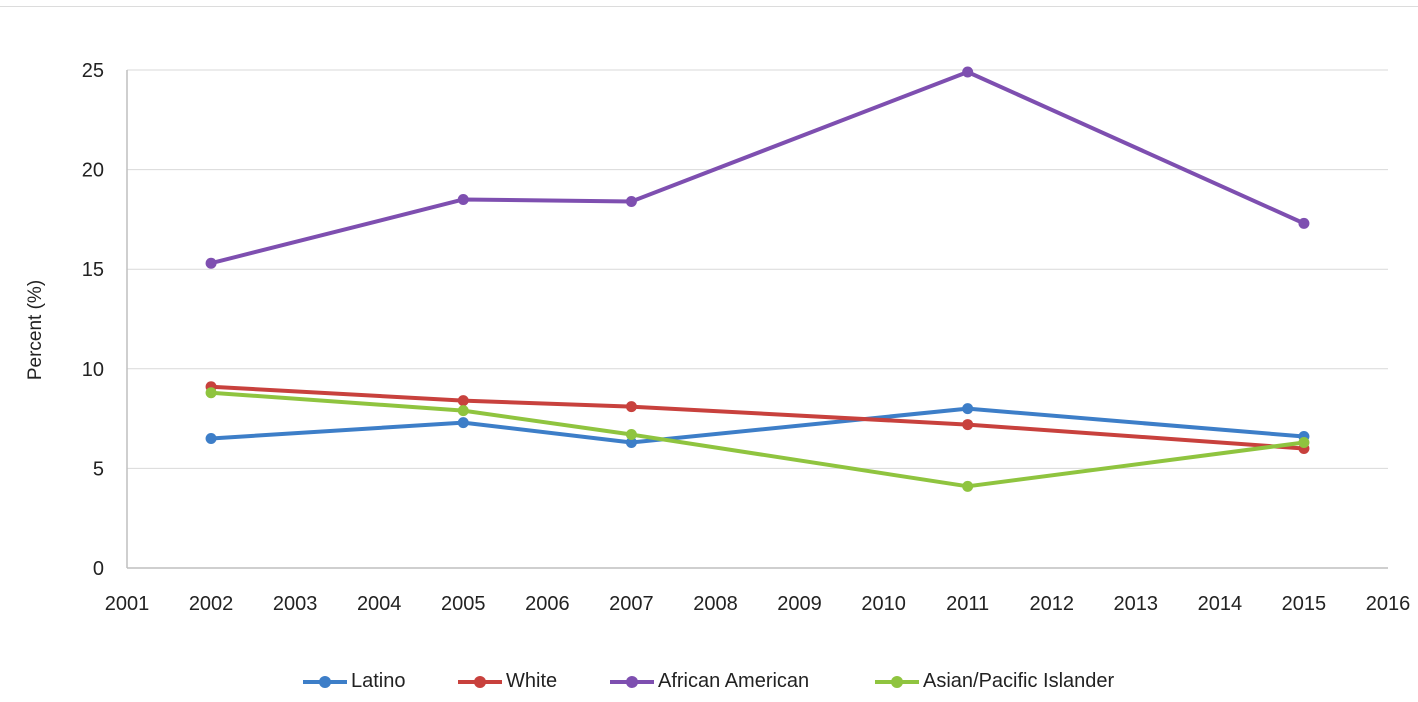  Describe the element at coordinates (378, 680) in the screenshot. I see `legend-label: Latino` at that location.